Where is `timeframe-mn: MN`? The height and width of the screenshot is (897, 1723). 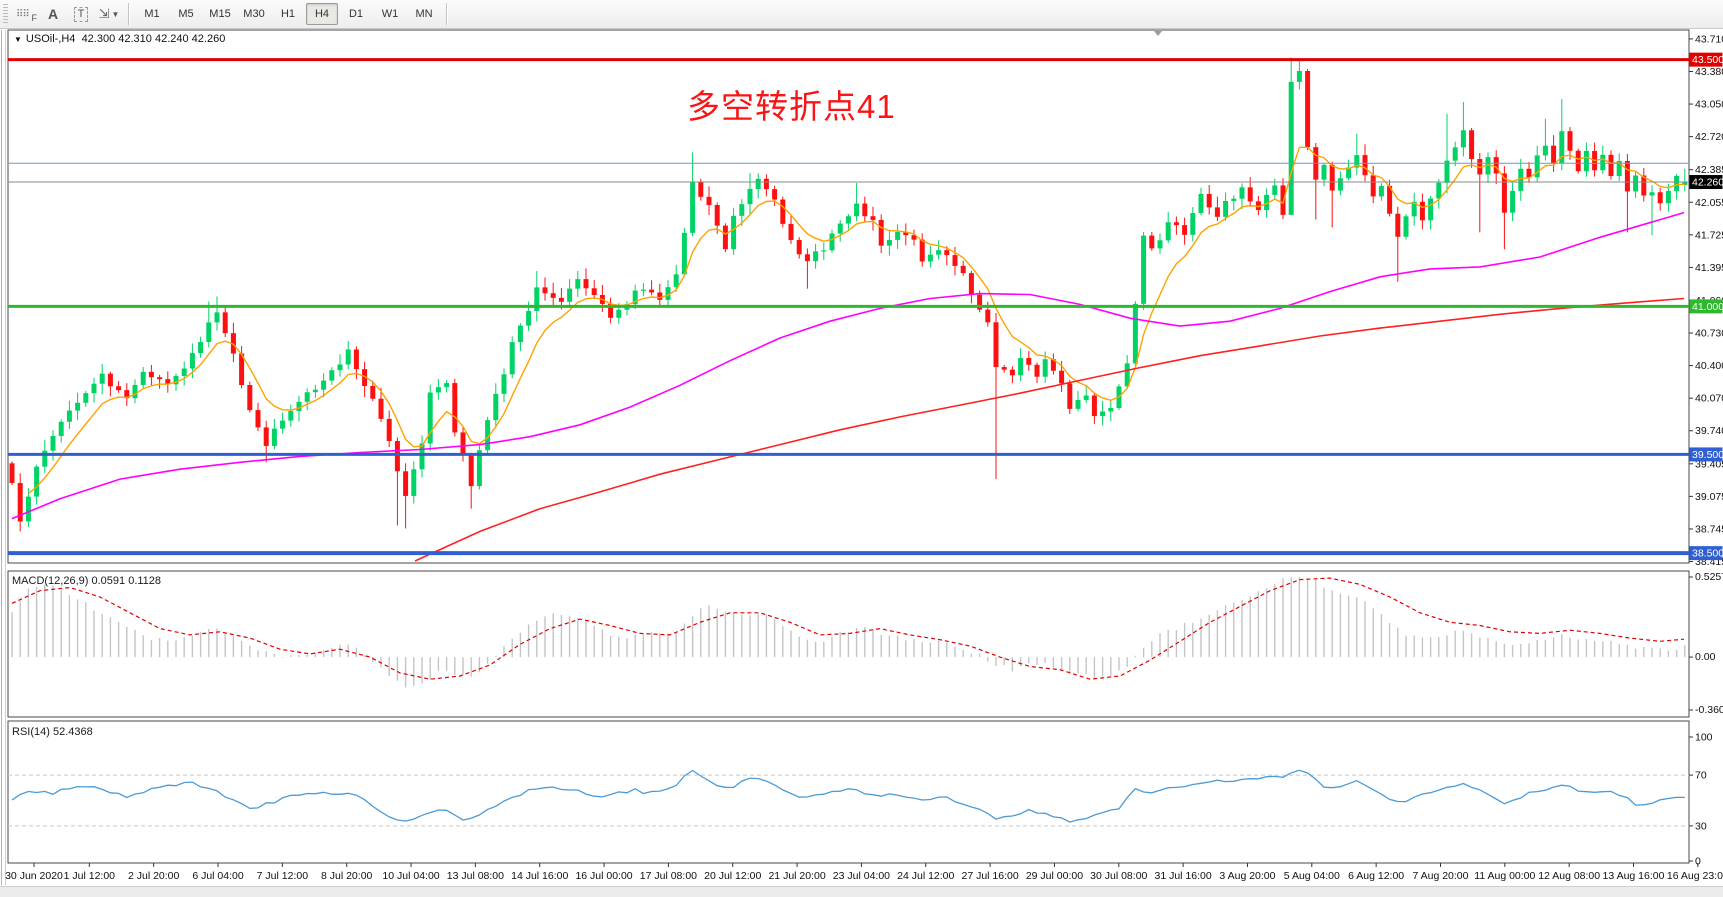
timeframe-mn: MN is located at coordinates (424, 14).